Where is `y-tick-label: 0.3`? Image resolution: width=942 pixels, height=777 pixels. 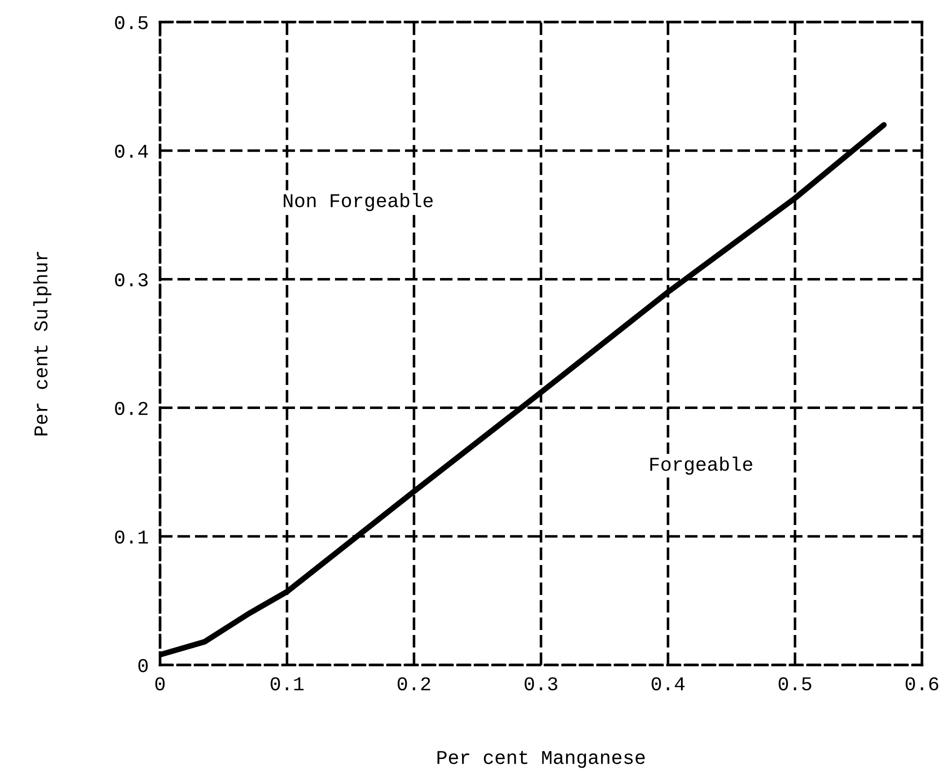 y-tick-label: 0.3 is located at coordinates (131, 279).